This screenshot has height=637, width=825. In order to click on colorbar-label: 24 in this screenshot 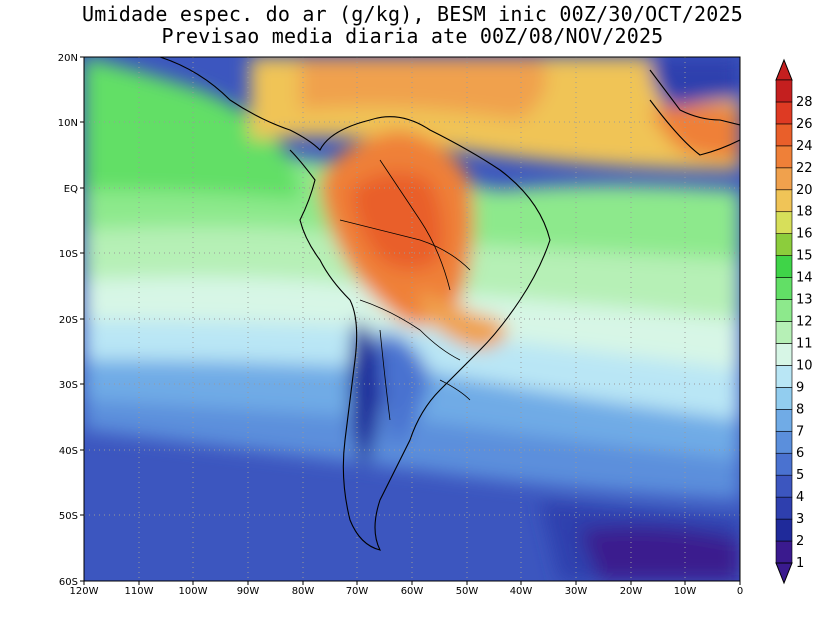, I will do `click(804, 146)`.